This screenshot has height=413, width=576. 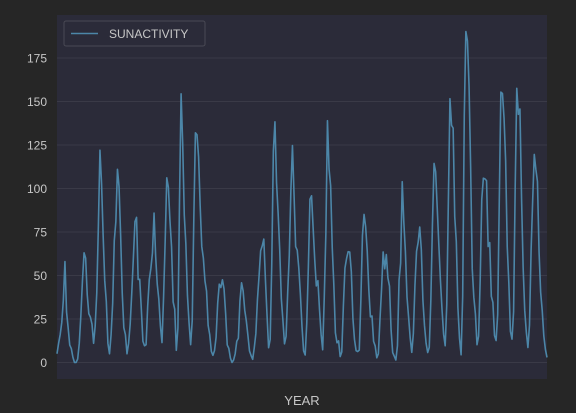 I want to click on y-tick-label-75: 75, so click(x=41, y=232).